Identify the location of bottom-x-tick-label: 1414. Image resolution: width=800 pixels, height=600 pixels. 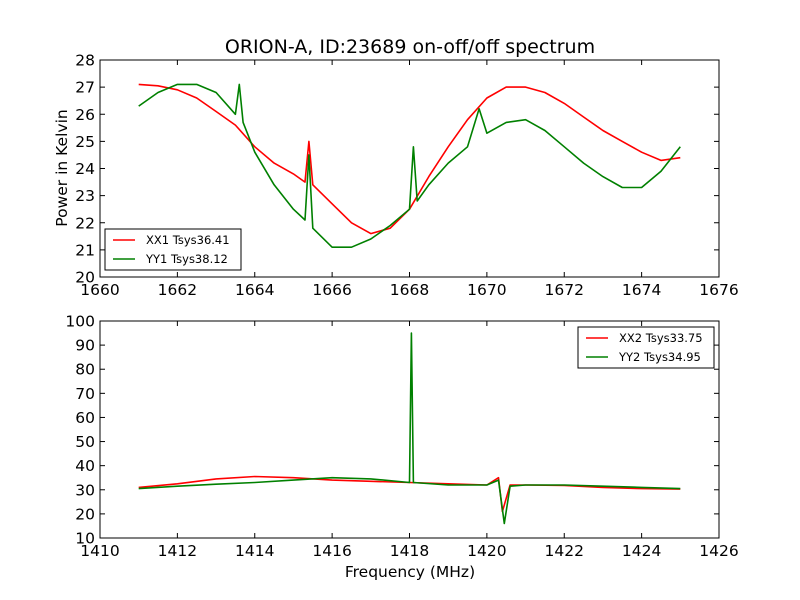
(254, 551).